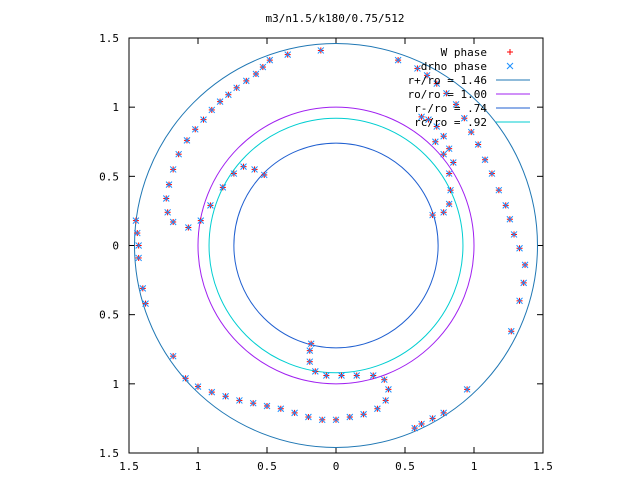 This screenshot has width=640, height=480. I want to click on y-tick-label: 0, so click(115, 246).